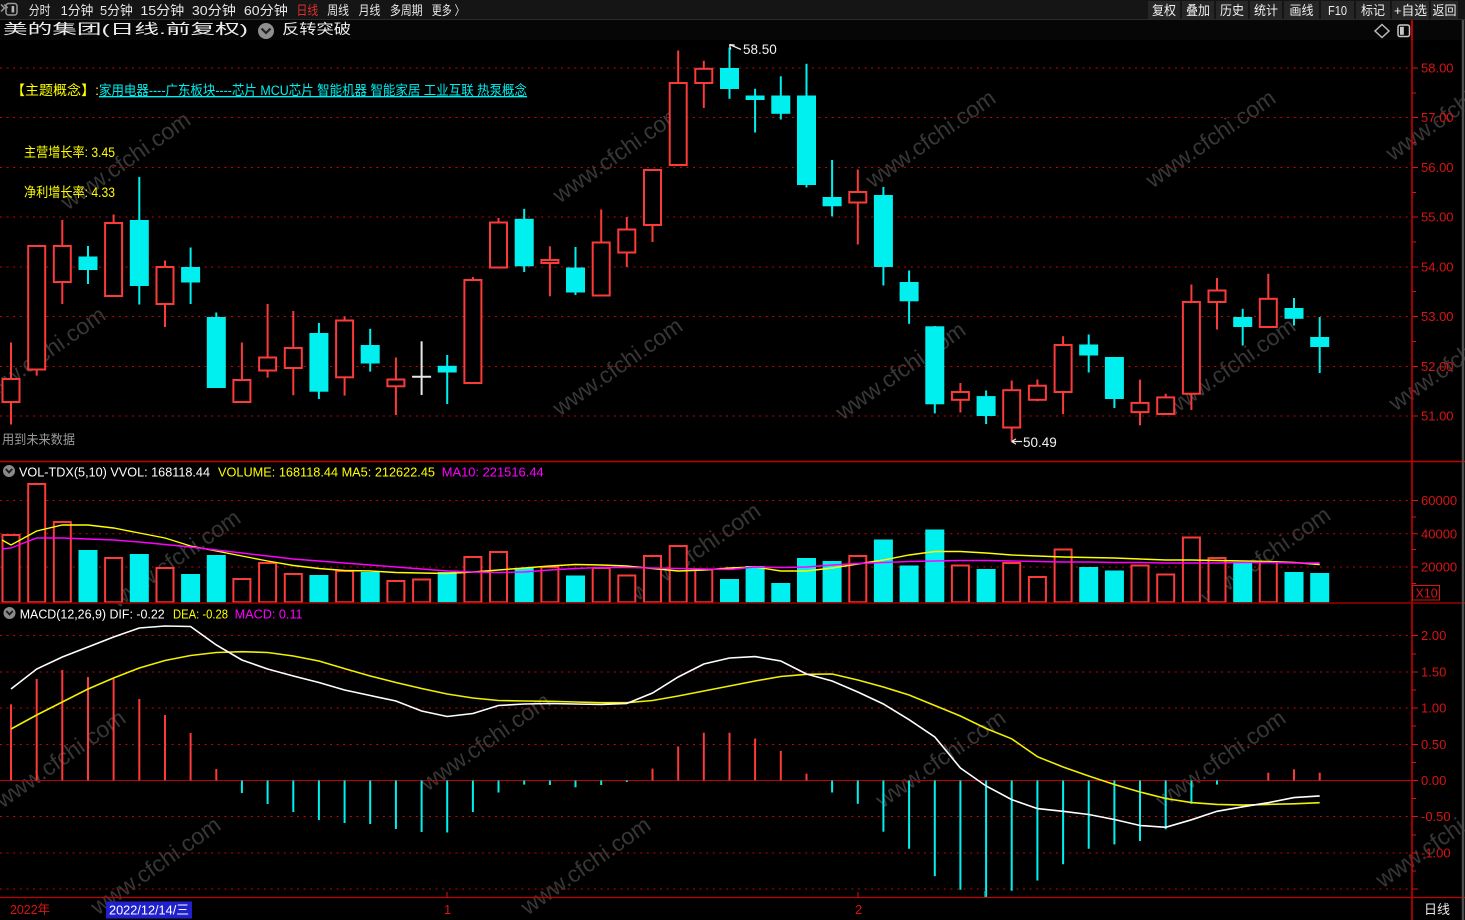 The image size is (1465, 920). What do you see at coordinates (1433, 635) in the screenshot?
I see `svg-text: 2.00` at bounding box center [1433, 635].